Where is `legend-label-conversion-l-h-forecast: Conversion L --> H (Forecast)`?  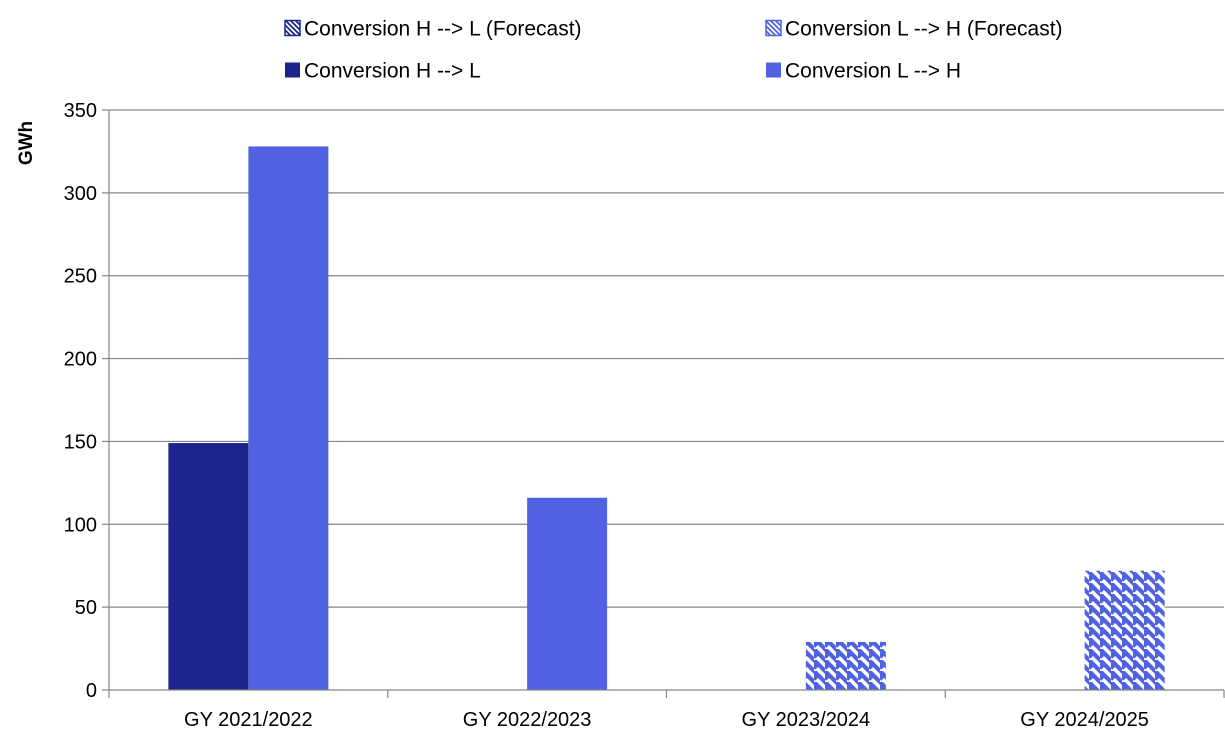
legend-label-conversion-l-h-forecast: Conversion L --> H (Forecast) is located at coordinates (924, 29).